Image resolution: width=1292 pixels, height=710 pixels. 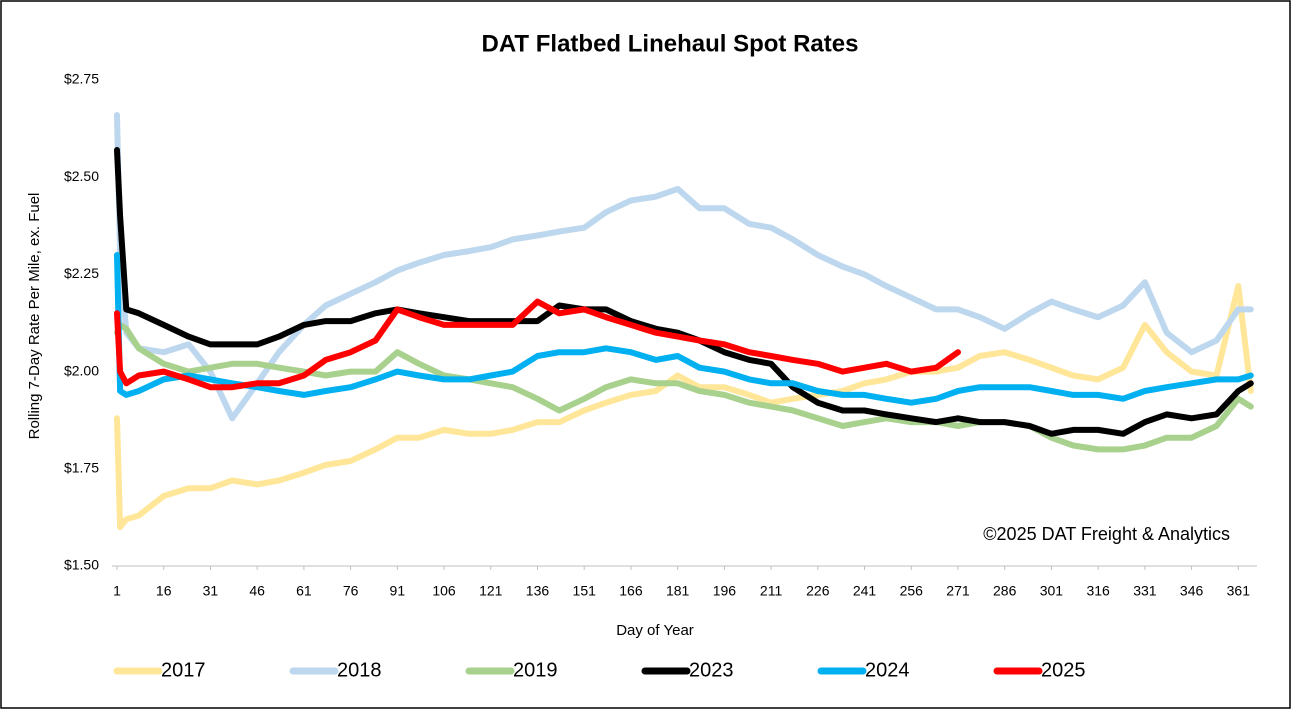 What do you see at coordinates (585, 591) in the screenshot?
I see `x-tick-label: 151` at bounding box center [585, 591].